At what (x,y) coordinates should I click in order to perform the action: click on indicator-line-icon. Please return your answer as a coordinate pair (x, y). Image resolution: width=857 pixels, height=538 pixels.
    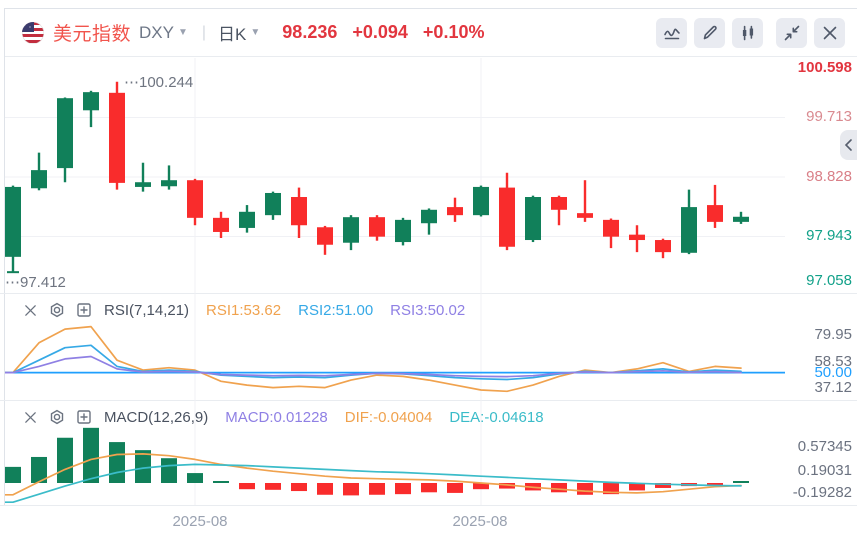
    Looking at the image, I should click on (671, 33).